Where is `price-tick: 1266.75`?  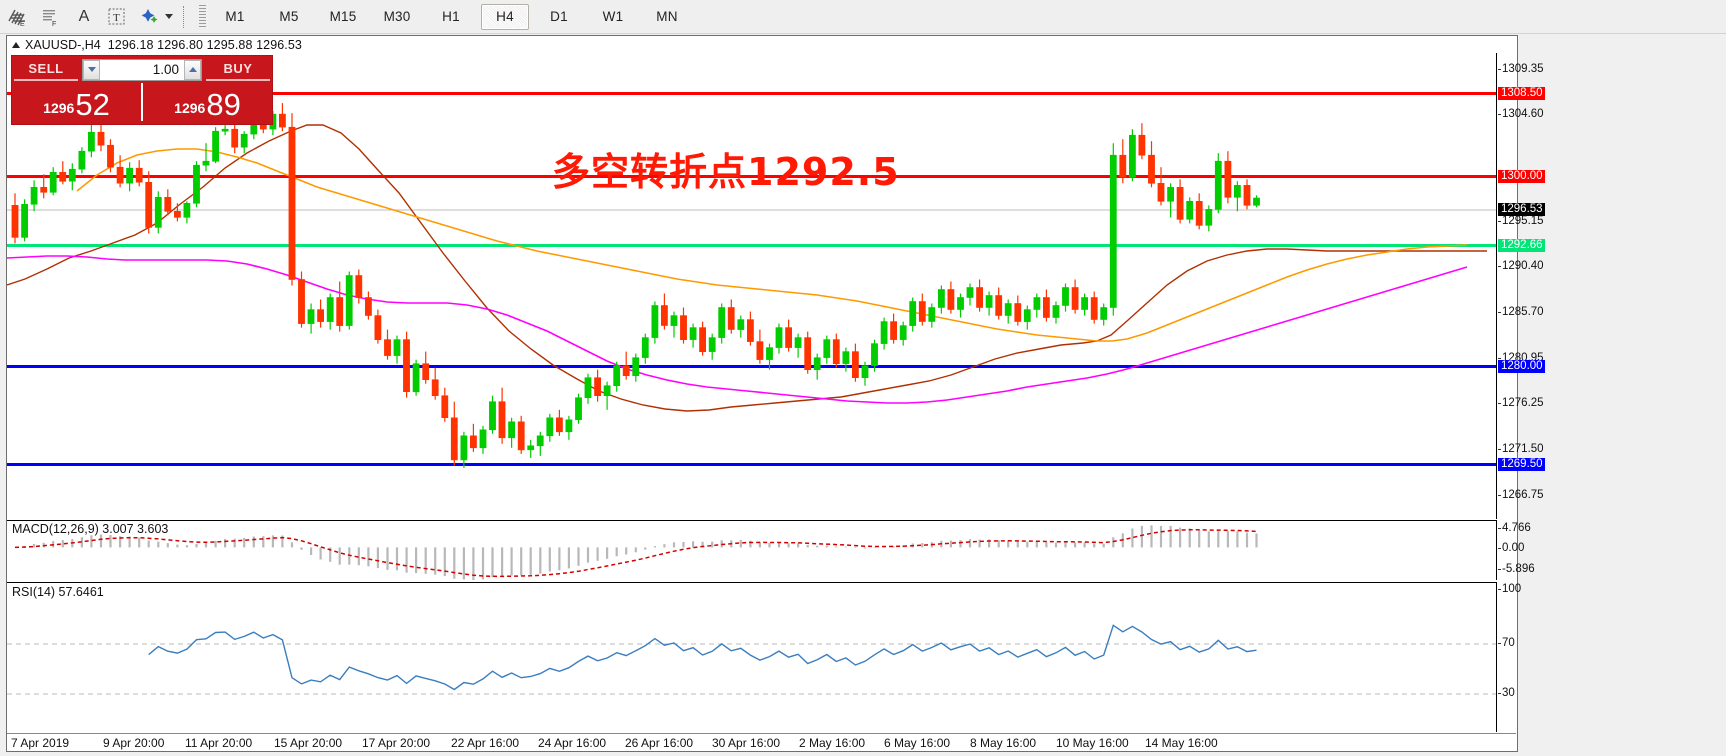
price-tick: 1266.75 is located at coordinates (1521, 495).